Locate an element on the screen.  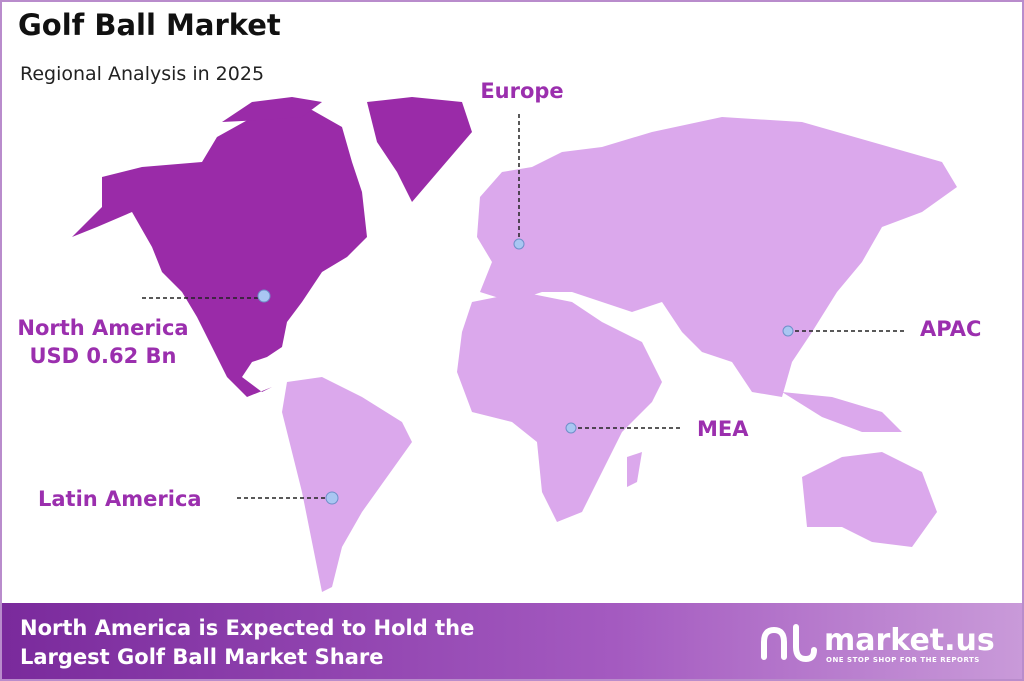
region-label: Latin America is located at coordinates (120, 499).